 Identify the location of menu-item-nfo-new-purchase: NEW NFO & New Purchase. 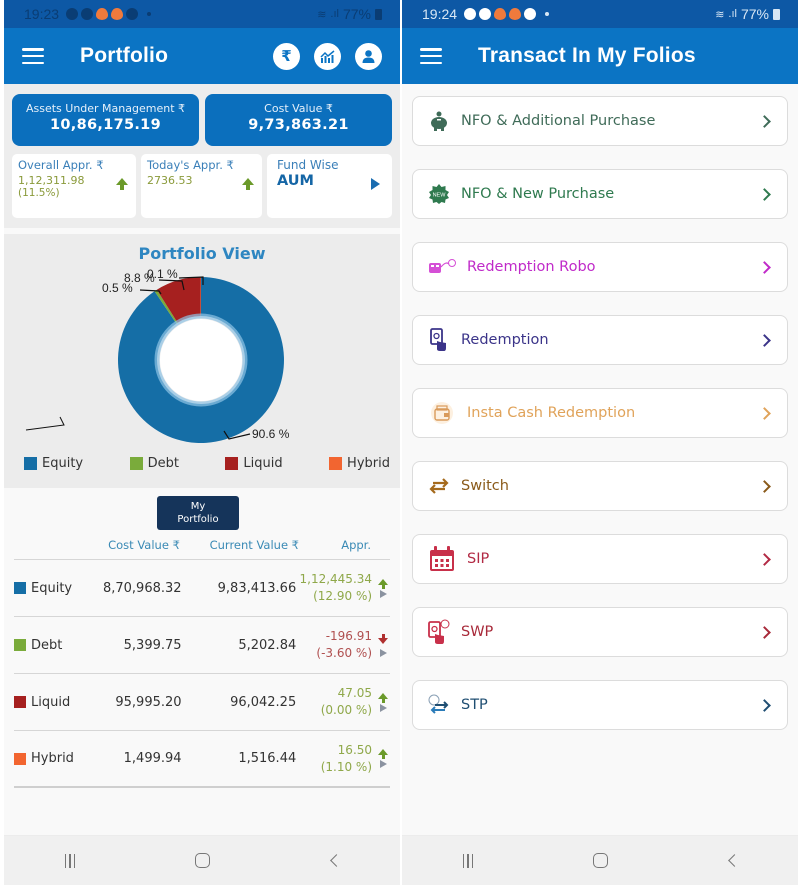
(600, 194).